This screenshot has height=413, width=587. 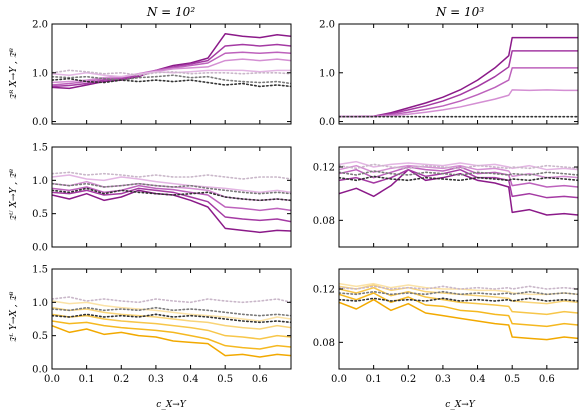 I want to click on column-title-right: N = 10³, so click(x=459, y=12).